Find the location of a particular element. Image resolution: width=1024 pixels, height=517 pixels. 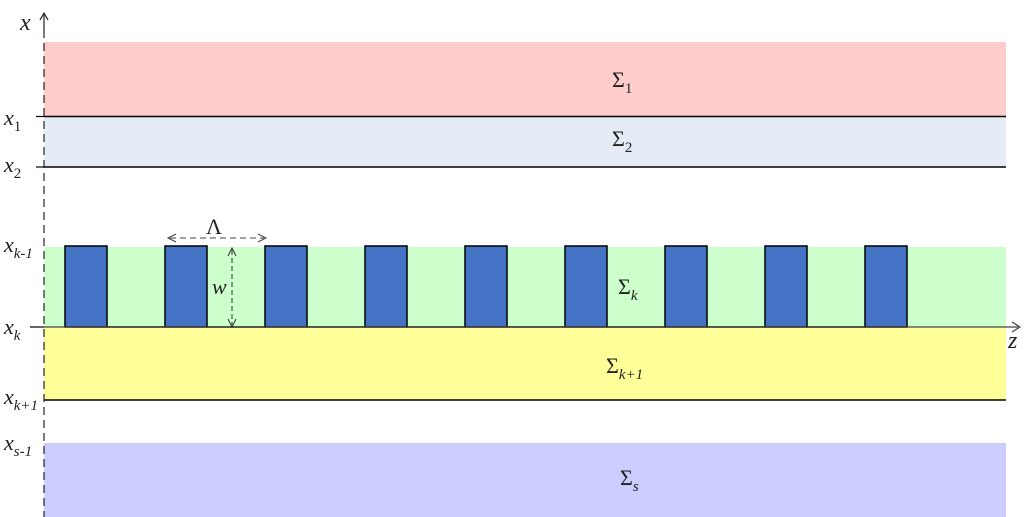

grating-teeth is located at coordinates (486, 286).